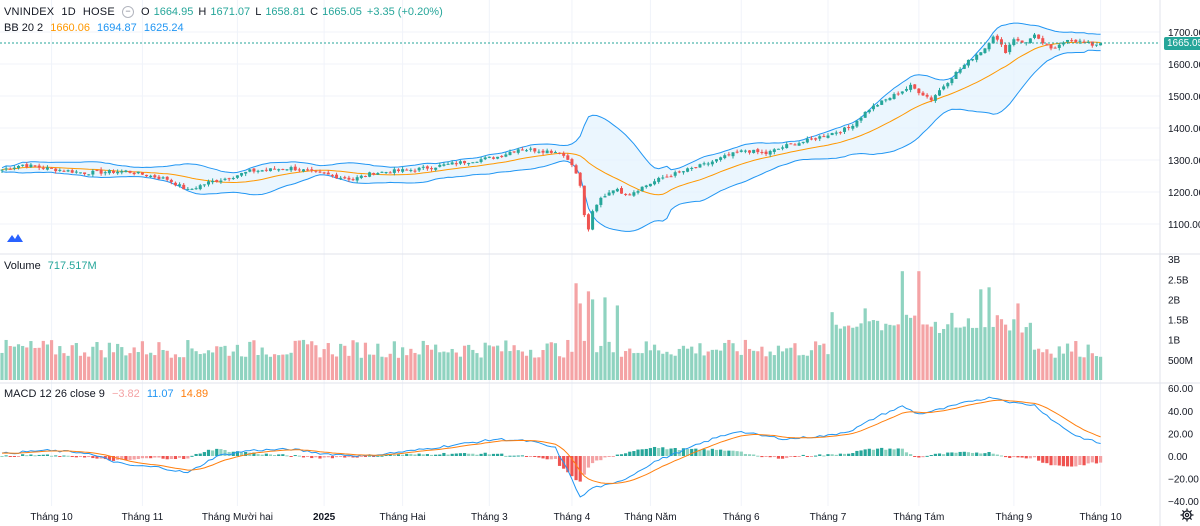  What do you see at coordinates (1187, 515) in the screenshot?
I see `settings-gear-icon` at bounding box center [1187, 515].